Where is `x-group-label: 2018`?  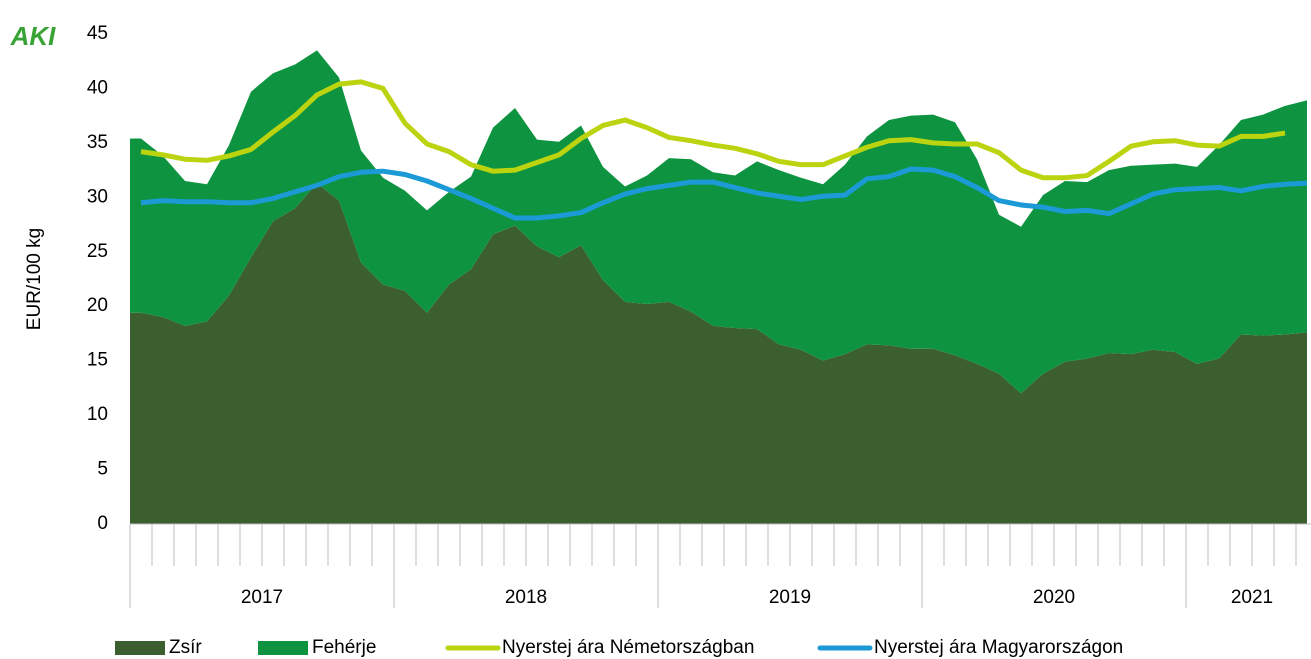 x-group-label: 2018 is located at coordinates (526, 597).